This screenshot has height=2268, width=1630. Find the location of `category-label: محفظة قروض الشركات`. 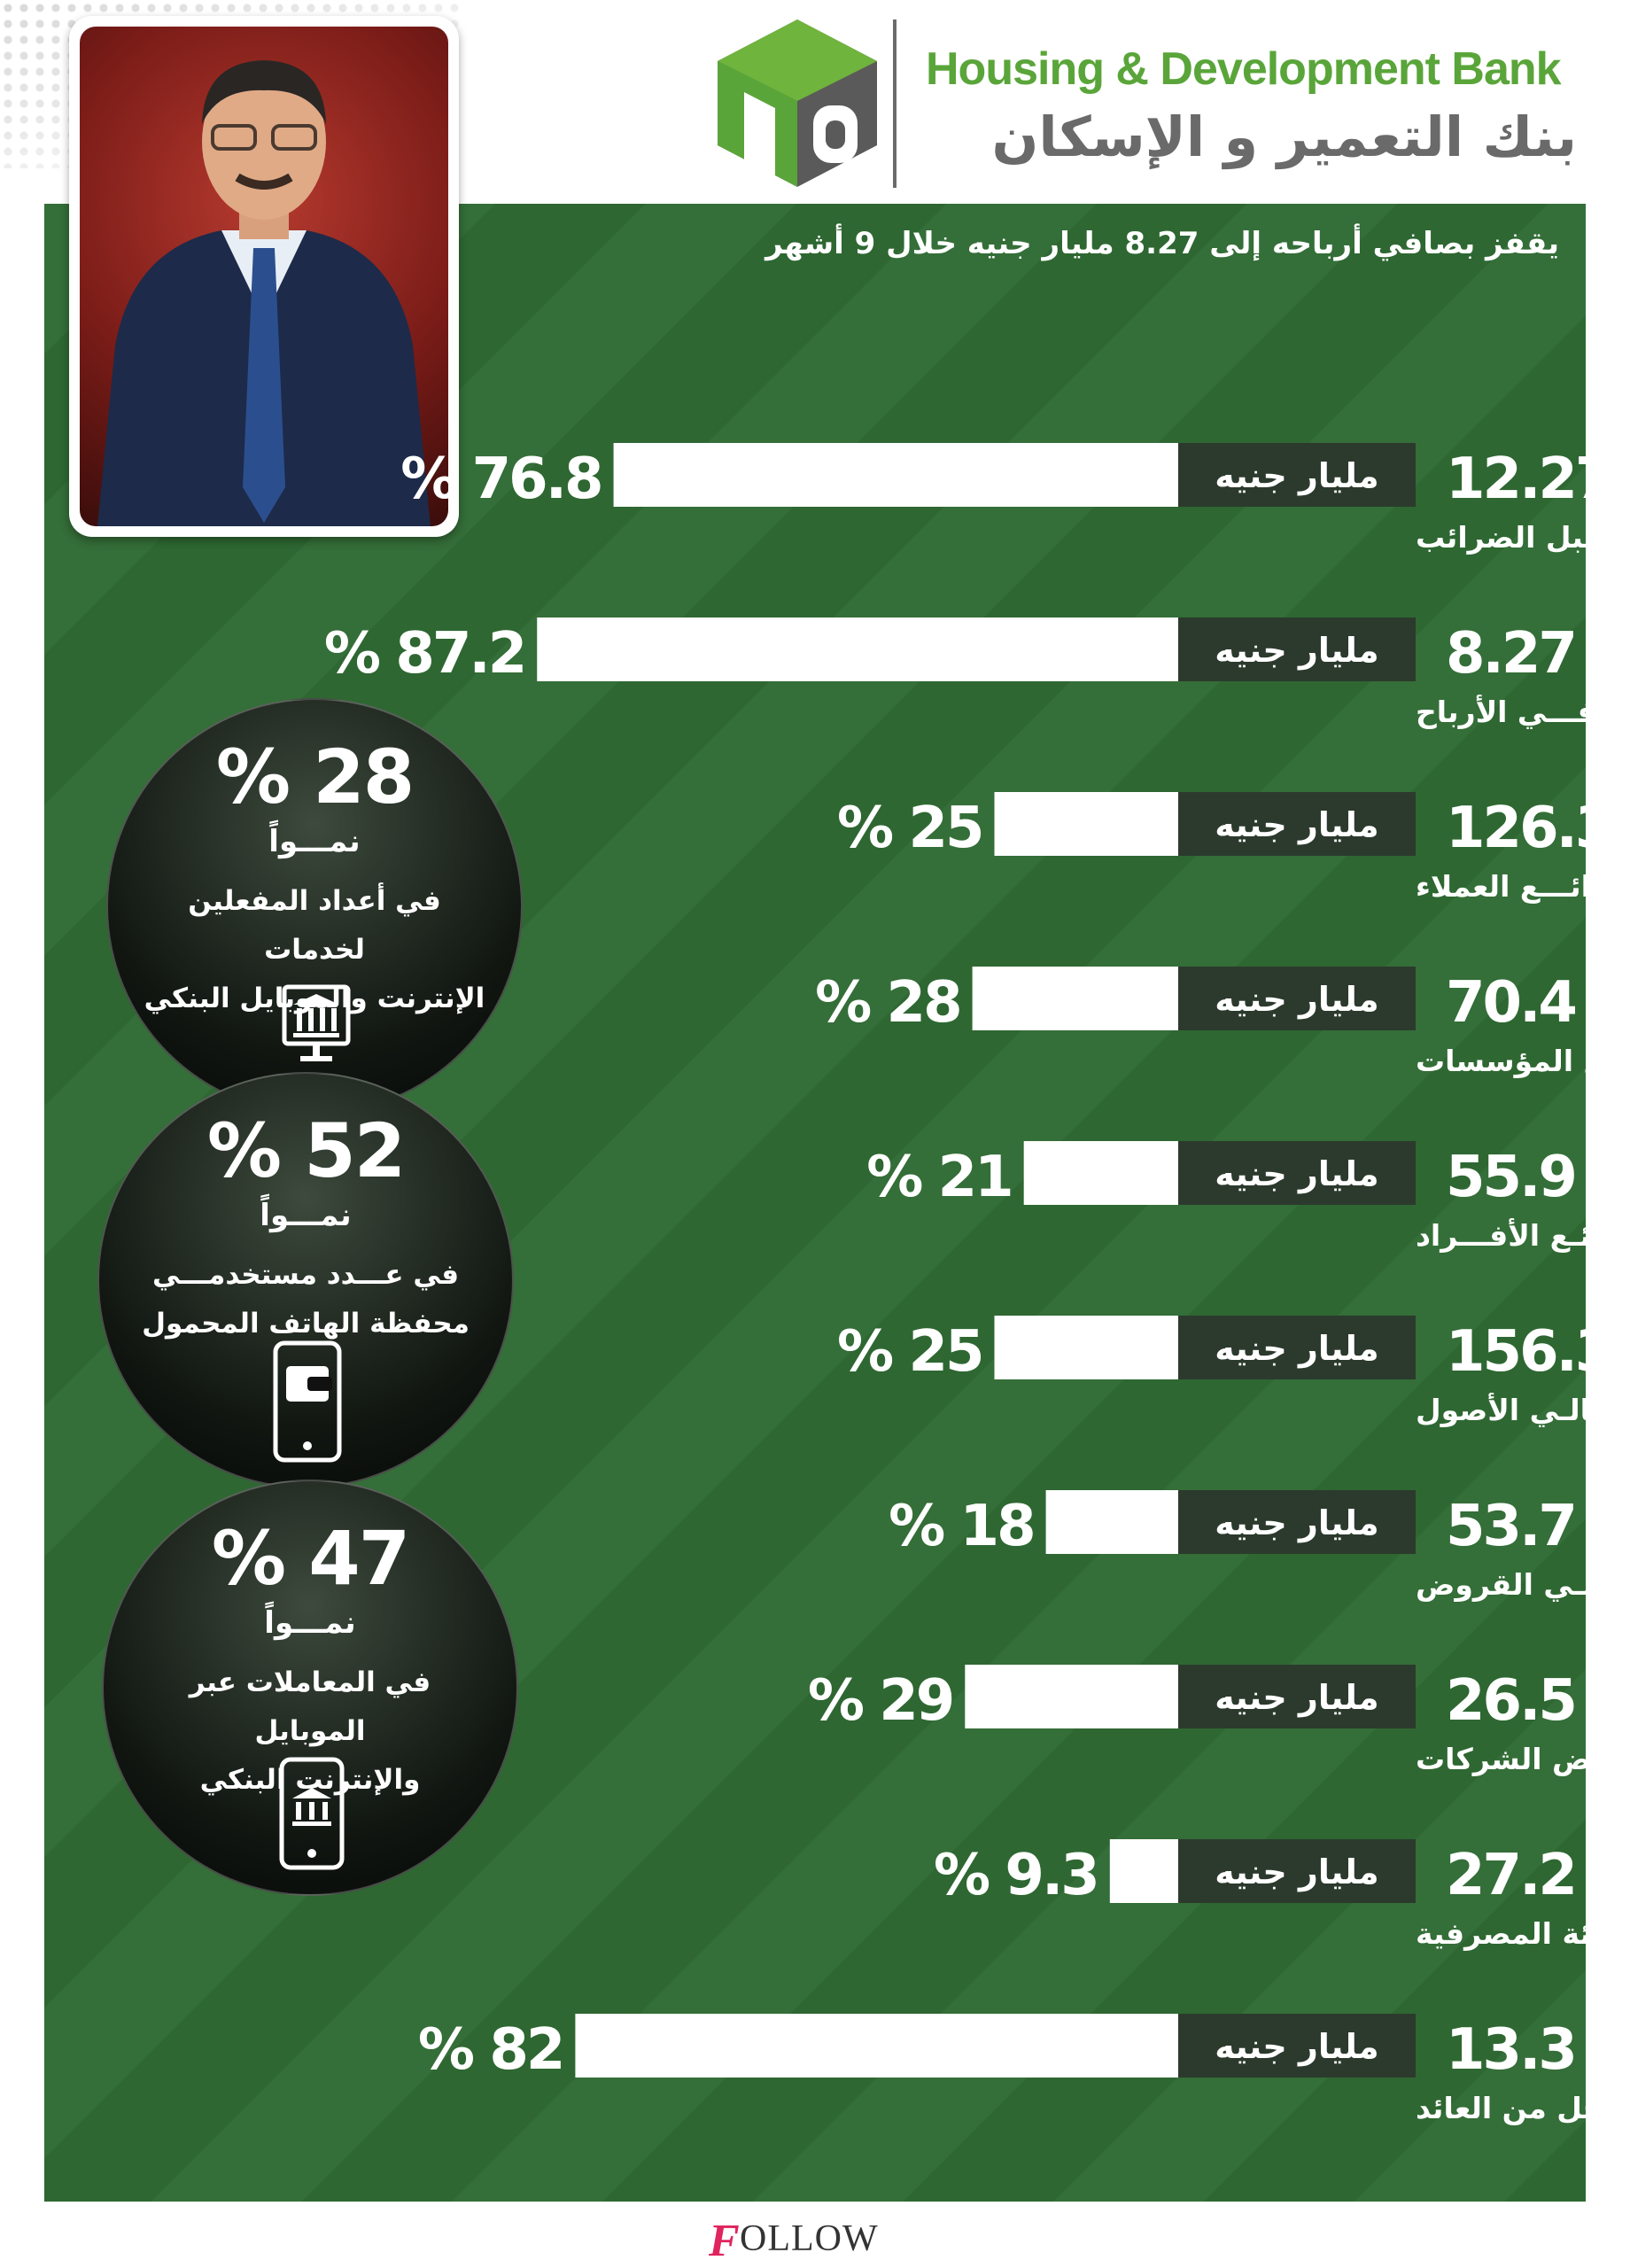

category-label: محفظة قروض الشركات is located at coordinates (1523, 1759).